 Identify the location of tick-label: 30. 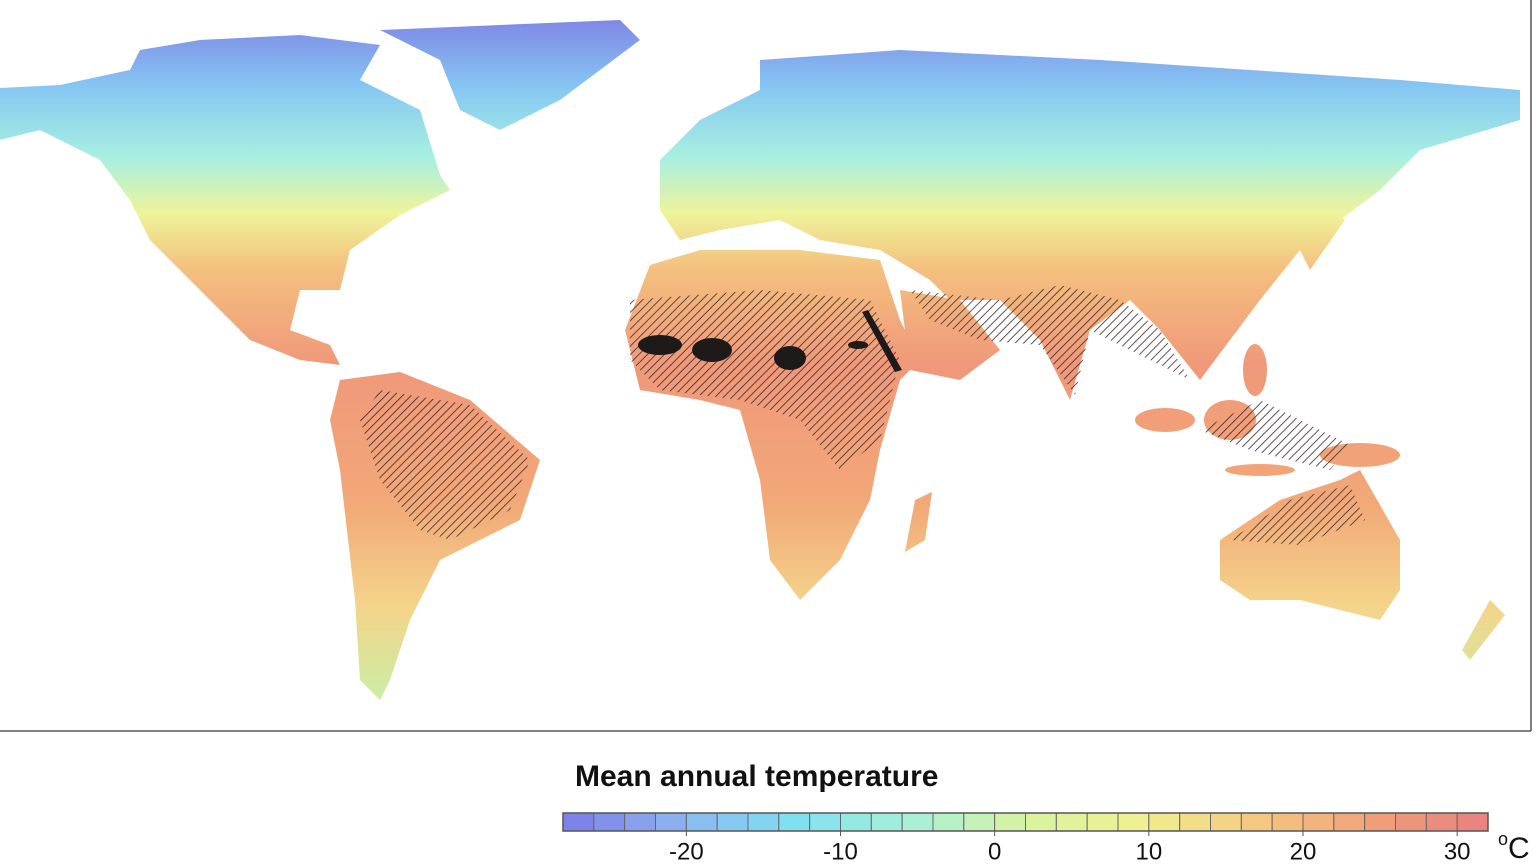
(1457, 851).